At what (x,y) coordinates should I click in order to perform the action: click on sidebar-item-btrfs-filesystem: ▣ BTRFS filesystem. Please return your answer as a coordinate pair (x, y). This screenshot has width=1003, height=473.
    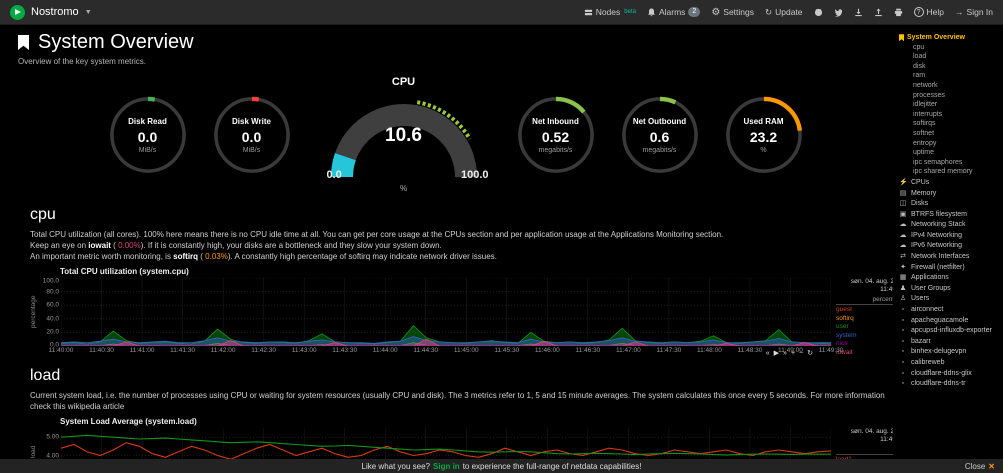
    Looking at the image, I should click on (949, 215).